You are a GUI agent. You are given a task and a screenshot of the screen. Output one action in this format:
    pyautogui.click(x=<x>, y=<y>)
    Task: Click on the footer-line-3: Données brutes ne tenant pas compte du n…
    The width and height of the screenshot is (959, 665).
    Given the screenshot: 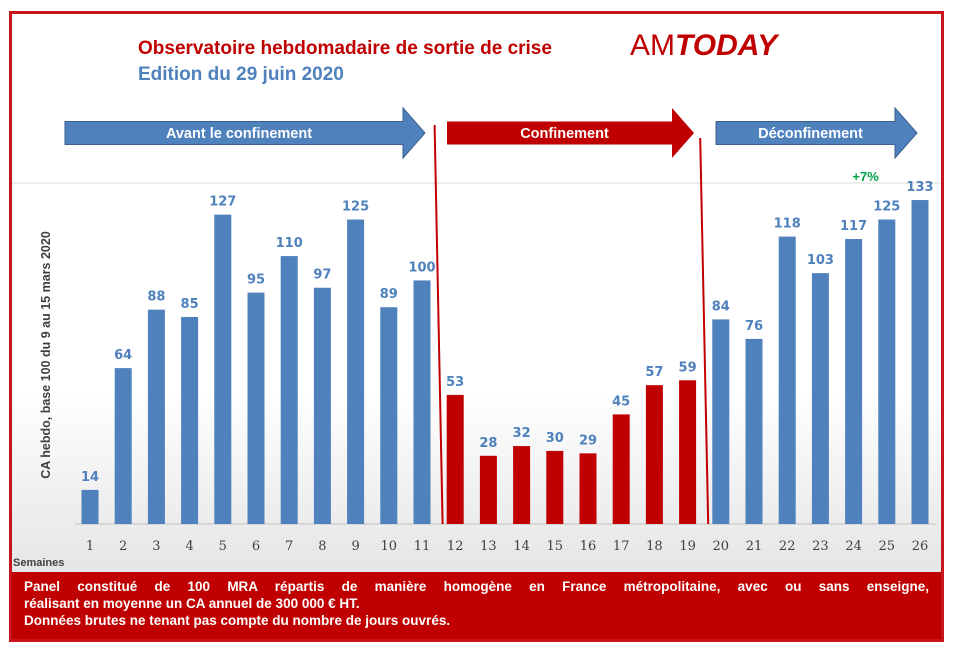 What is the action you would take?
    pyautogui.click(x=237, y=620)
    